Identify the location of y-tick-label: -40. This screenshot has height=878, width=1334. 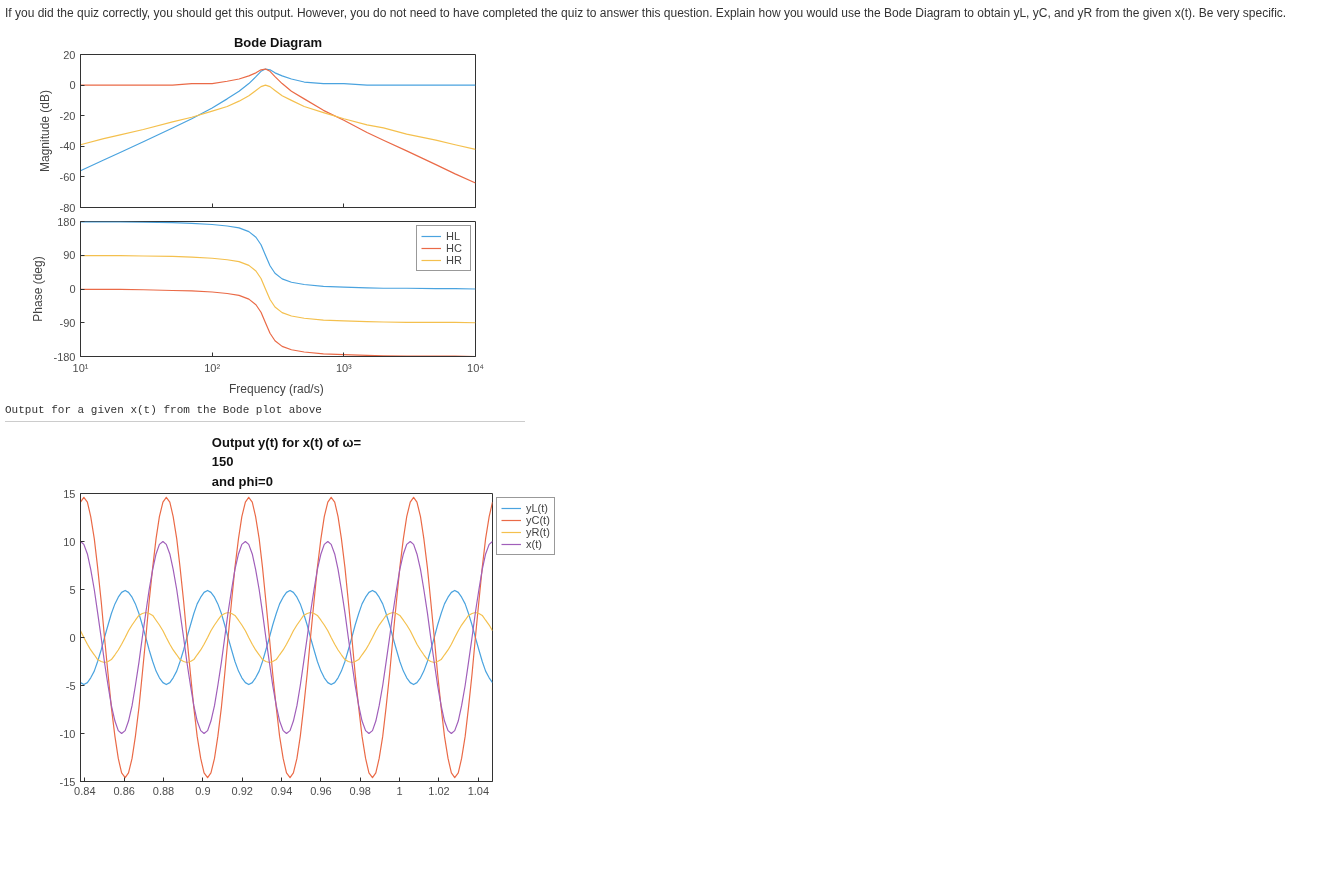
(67, 146).